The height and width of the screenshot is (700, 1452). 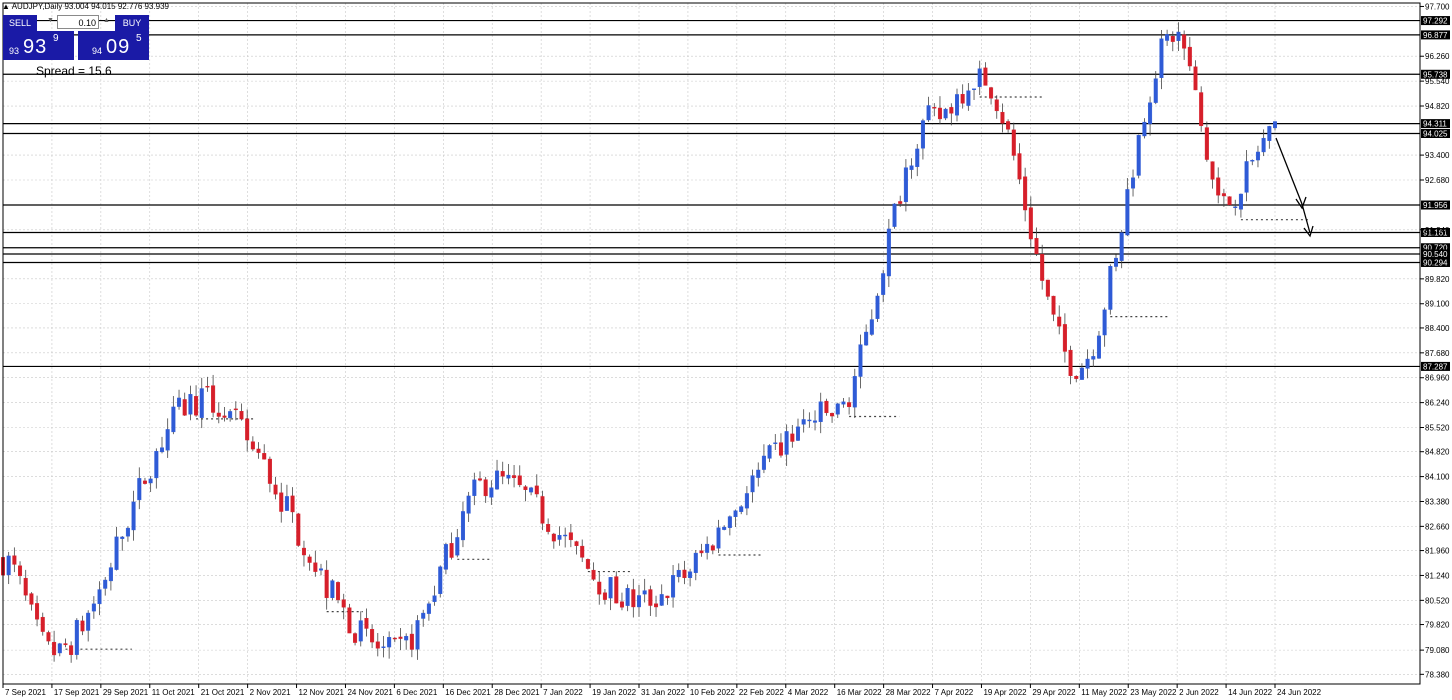 What do you see at coordinates (614, 692) in the screenshot?
I see `date-tick-label: 19 Jan 2022` at bounding box center [614, 692].